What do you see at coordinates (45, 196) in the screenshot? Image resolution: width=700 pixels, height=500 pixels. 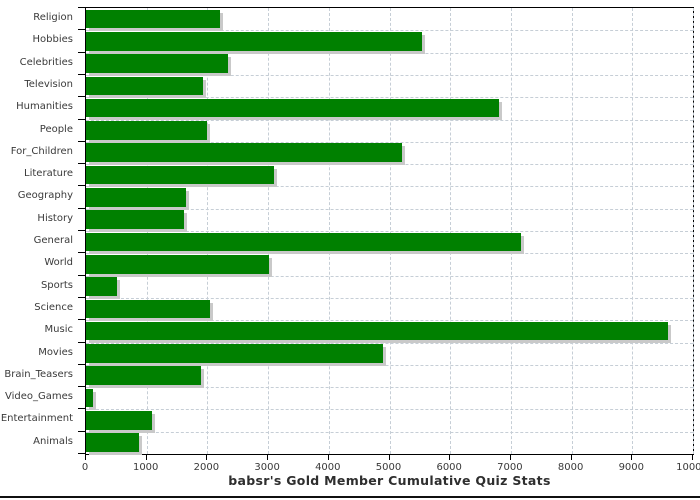 I see `category-label: Geography` at bounding box center [45, 196].